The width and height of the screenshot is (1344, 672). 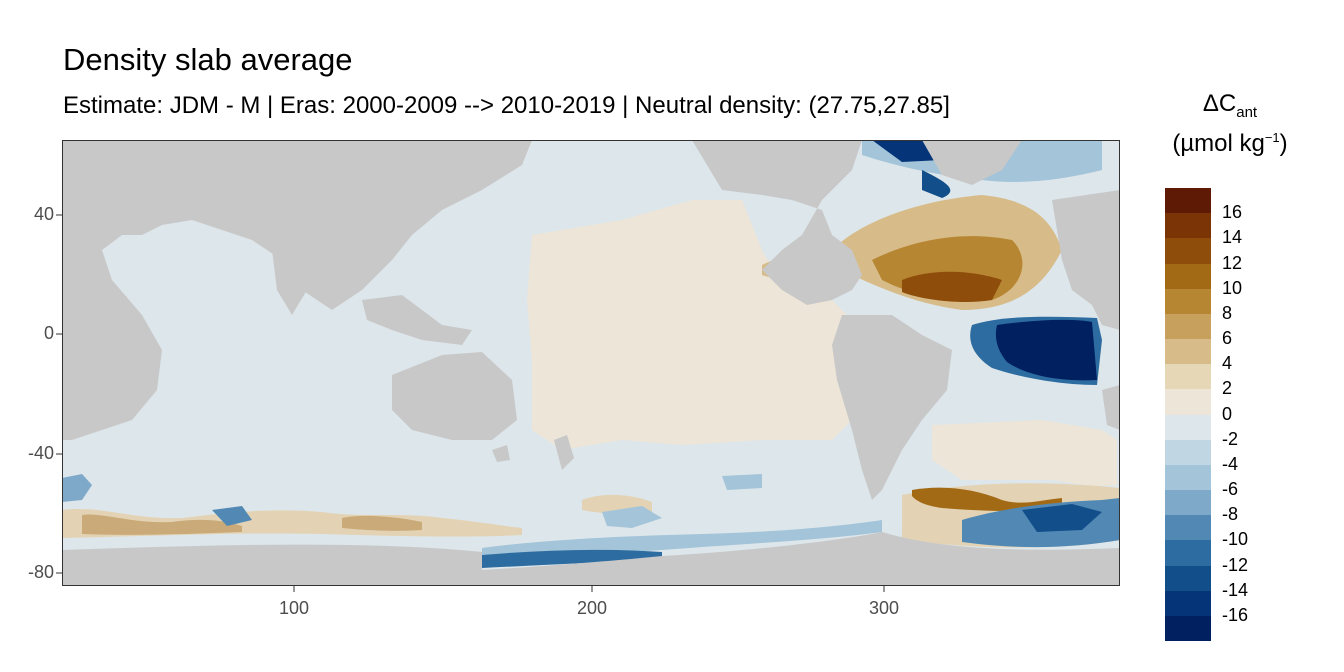 What do you see at coordinates (1062, 518) in the screenshot?
I see `weddell-dark-blue-region` at bounding box center [1062, 518].